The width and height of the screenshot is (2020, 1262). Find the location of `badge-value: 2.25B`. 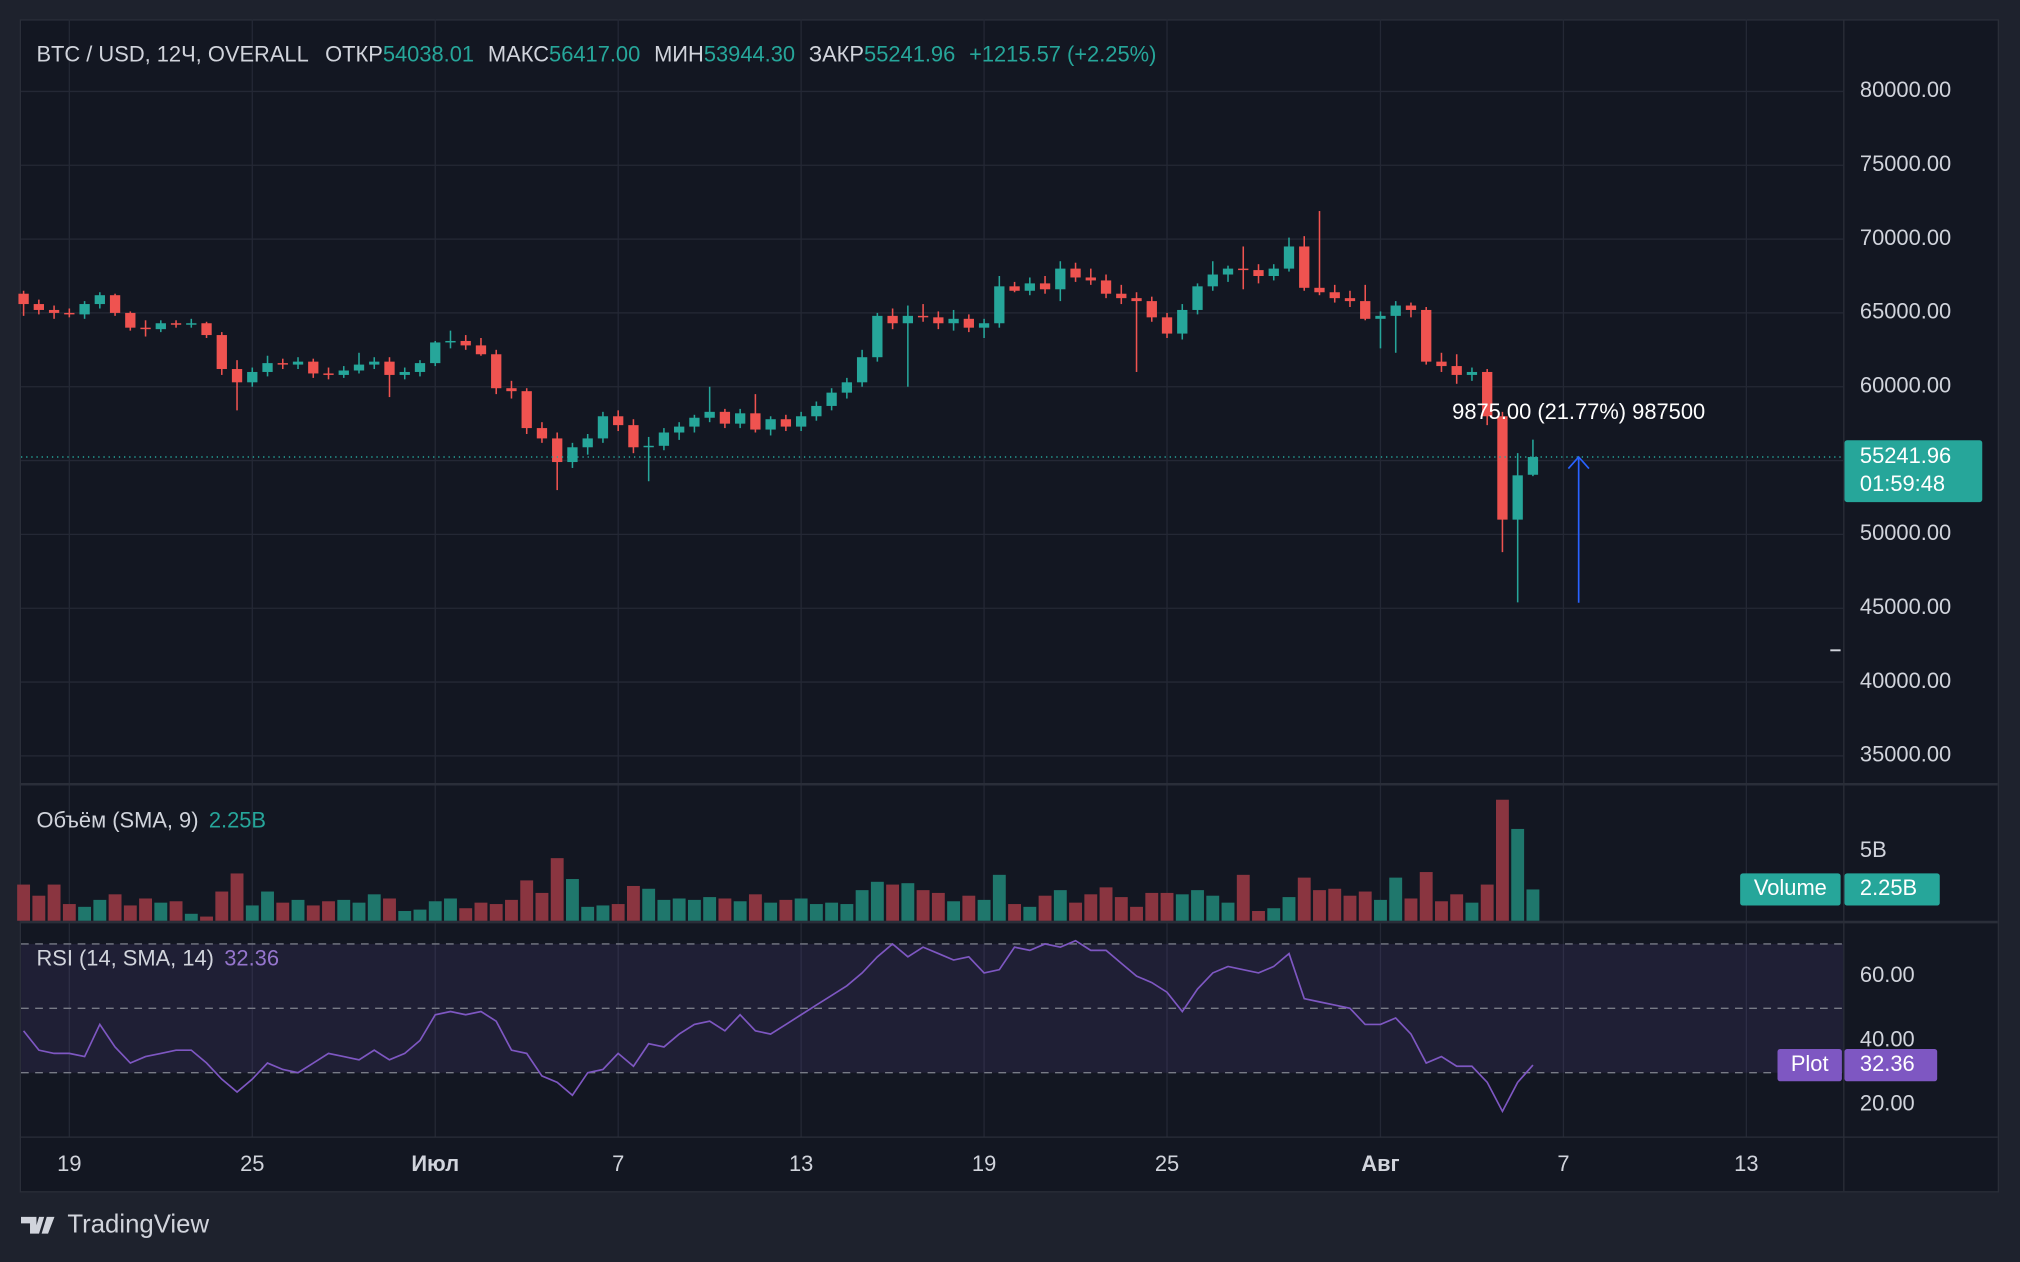

badge-value: 2.25B is located at coordinates (1888, 887).